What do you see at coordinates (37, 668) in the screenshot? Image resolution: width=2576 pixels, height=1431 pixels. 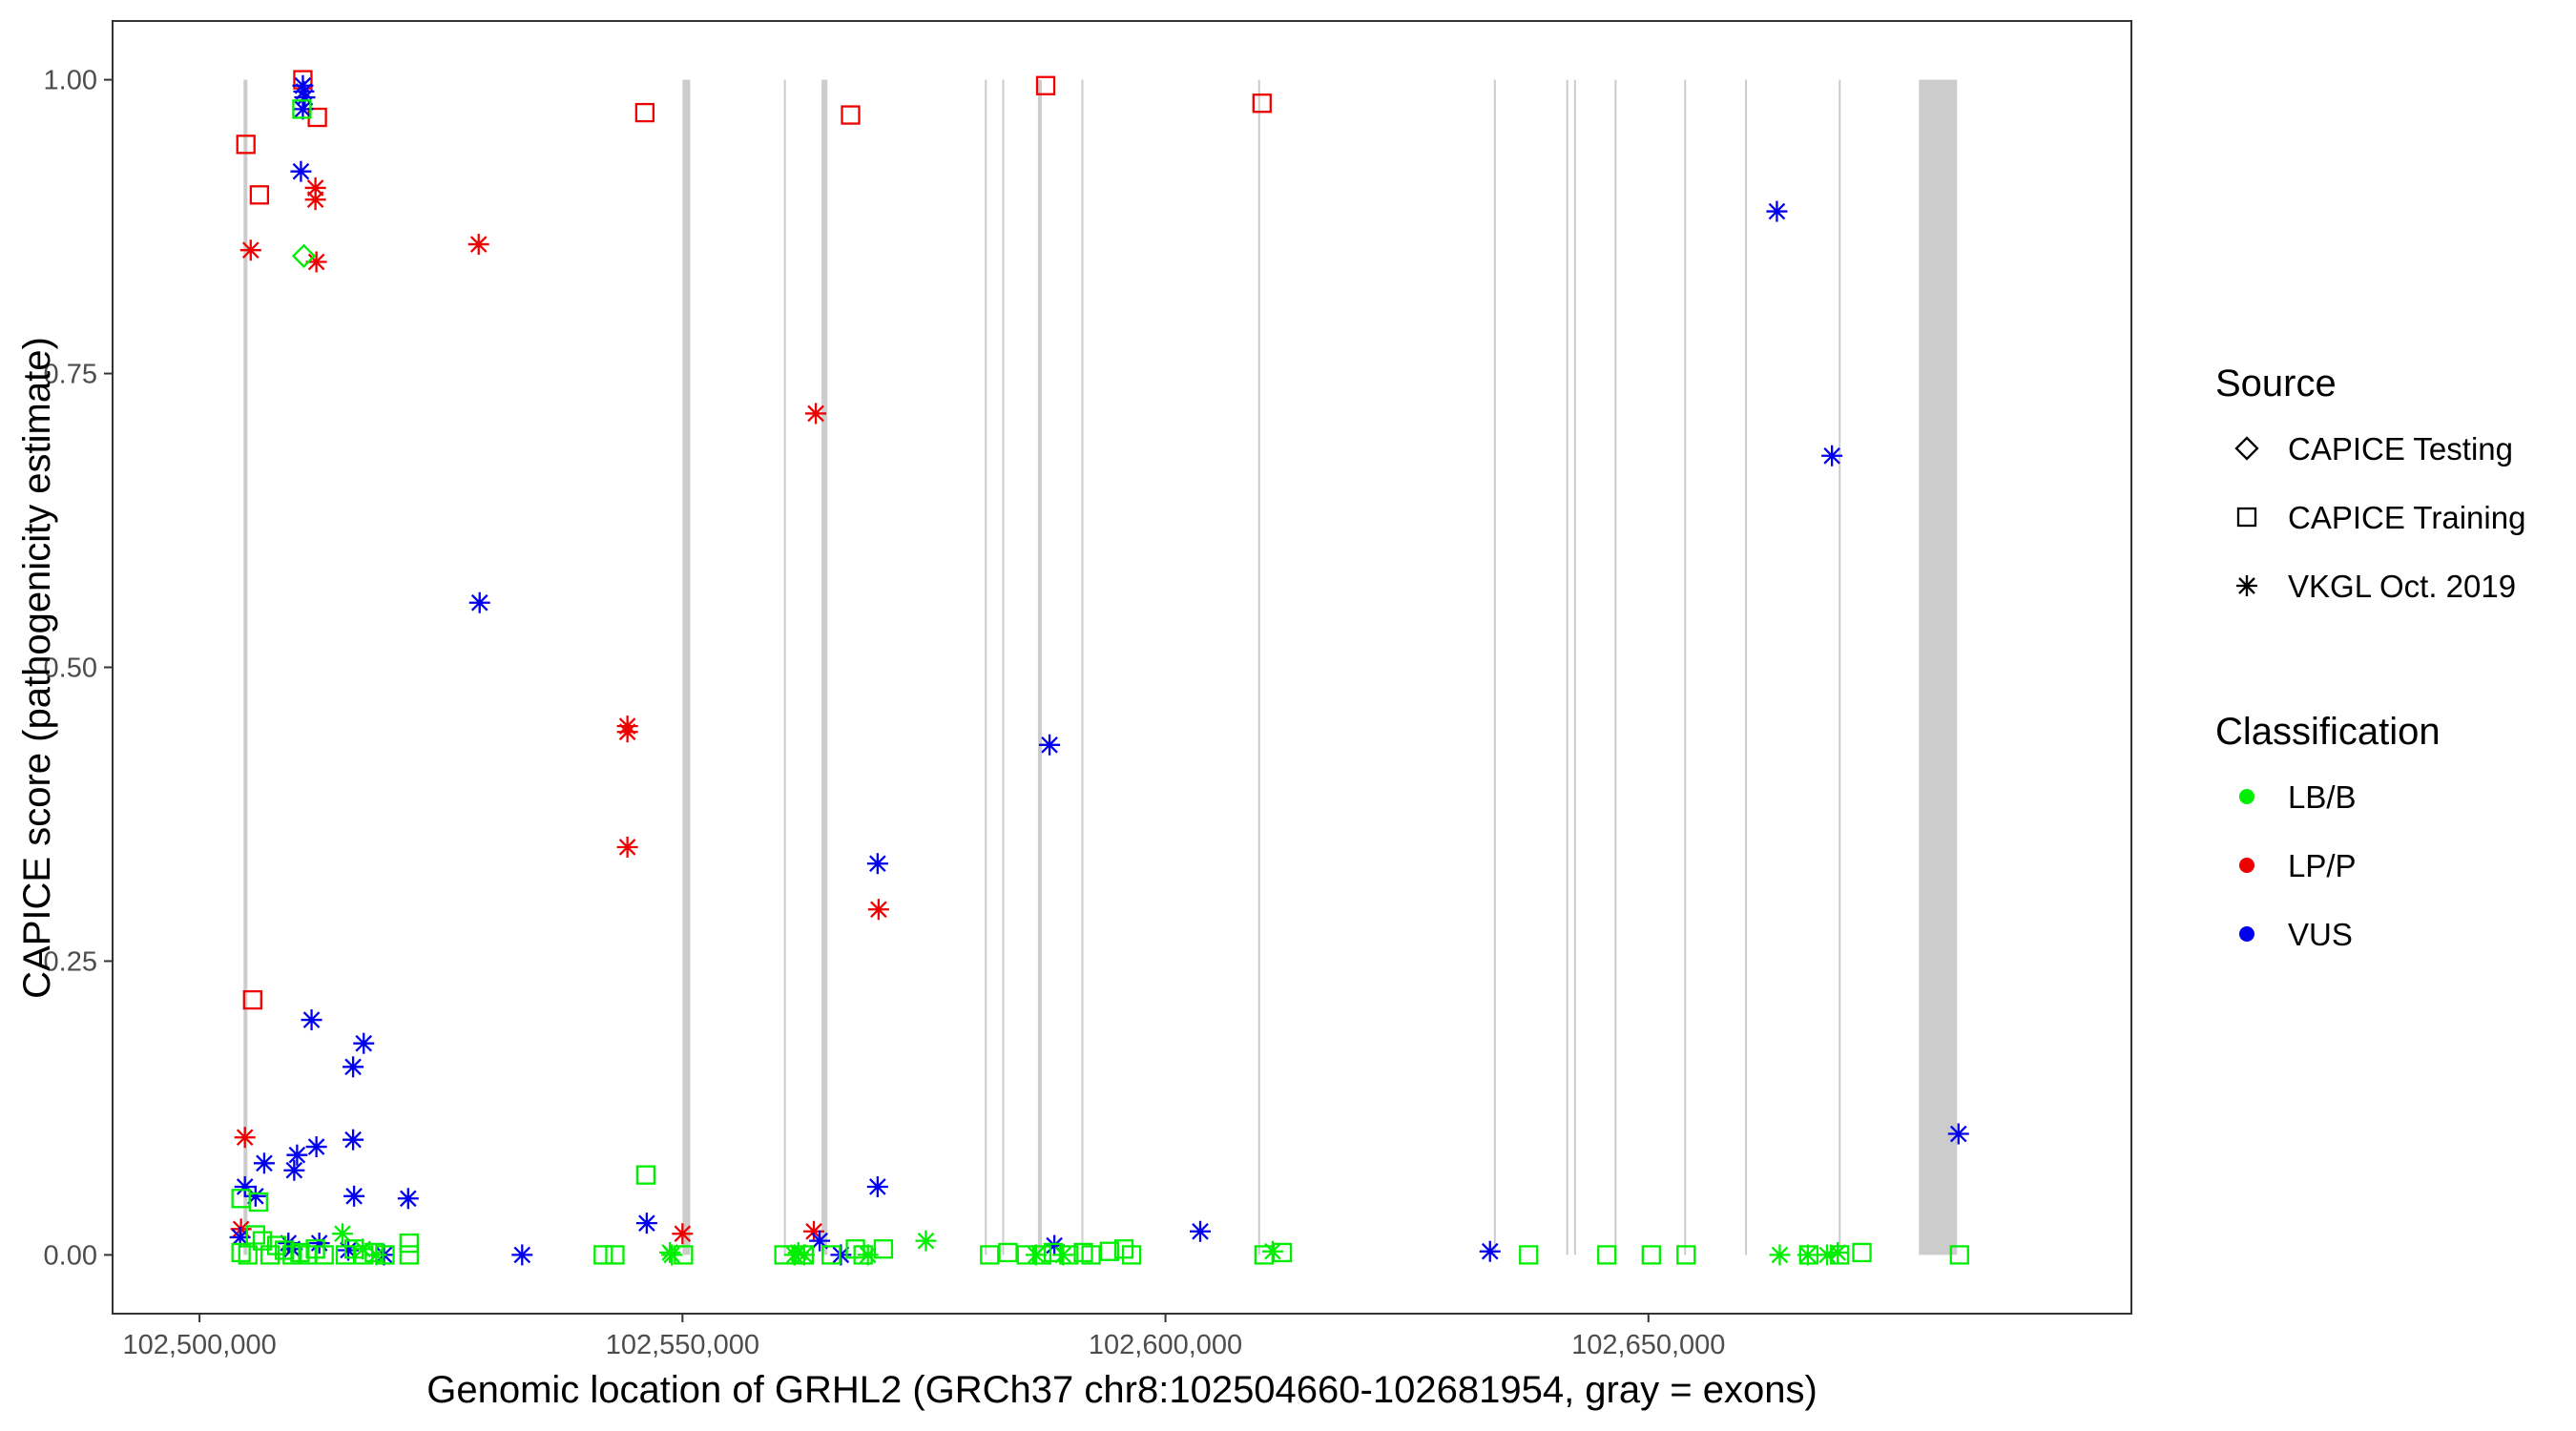 I see `y-axis-title: CAPICE score (pathogenicity estimate)` at bounding box center [37, 668].